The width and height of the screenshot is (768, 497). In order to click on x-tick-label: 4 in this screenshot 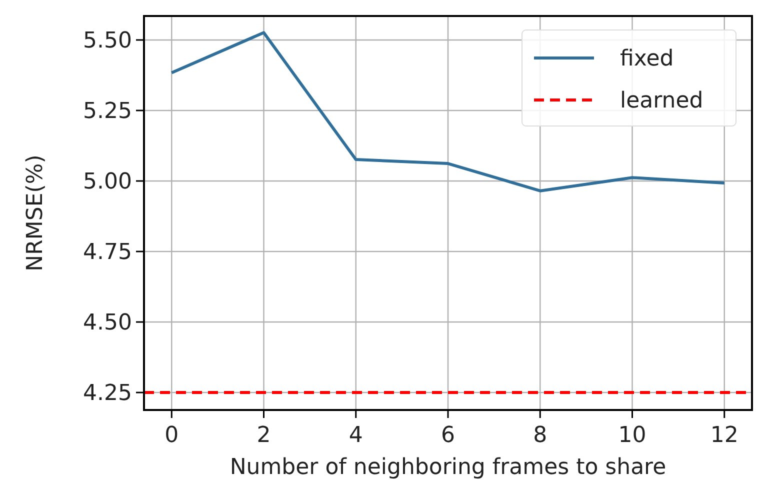, I will do `click(355, 435)`.